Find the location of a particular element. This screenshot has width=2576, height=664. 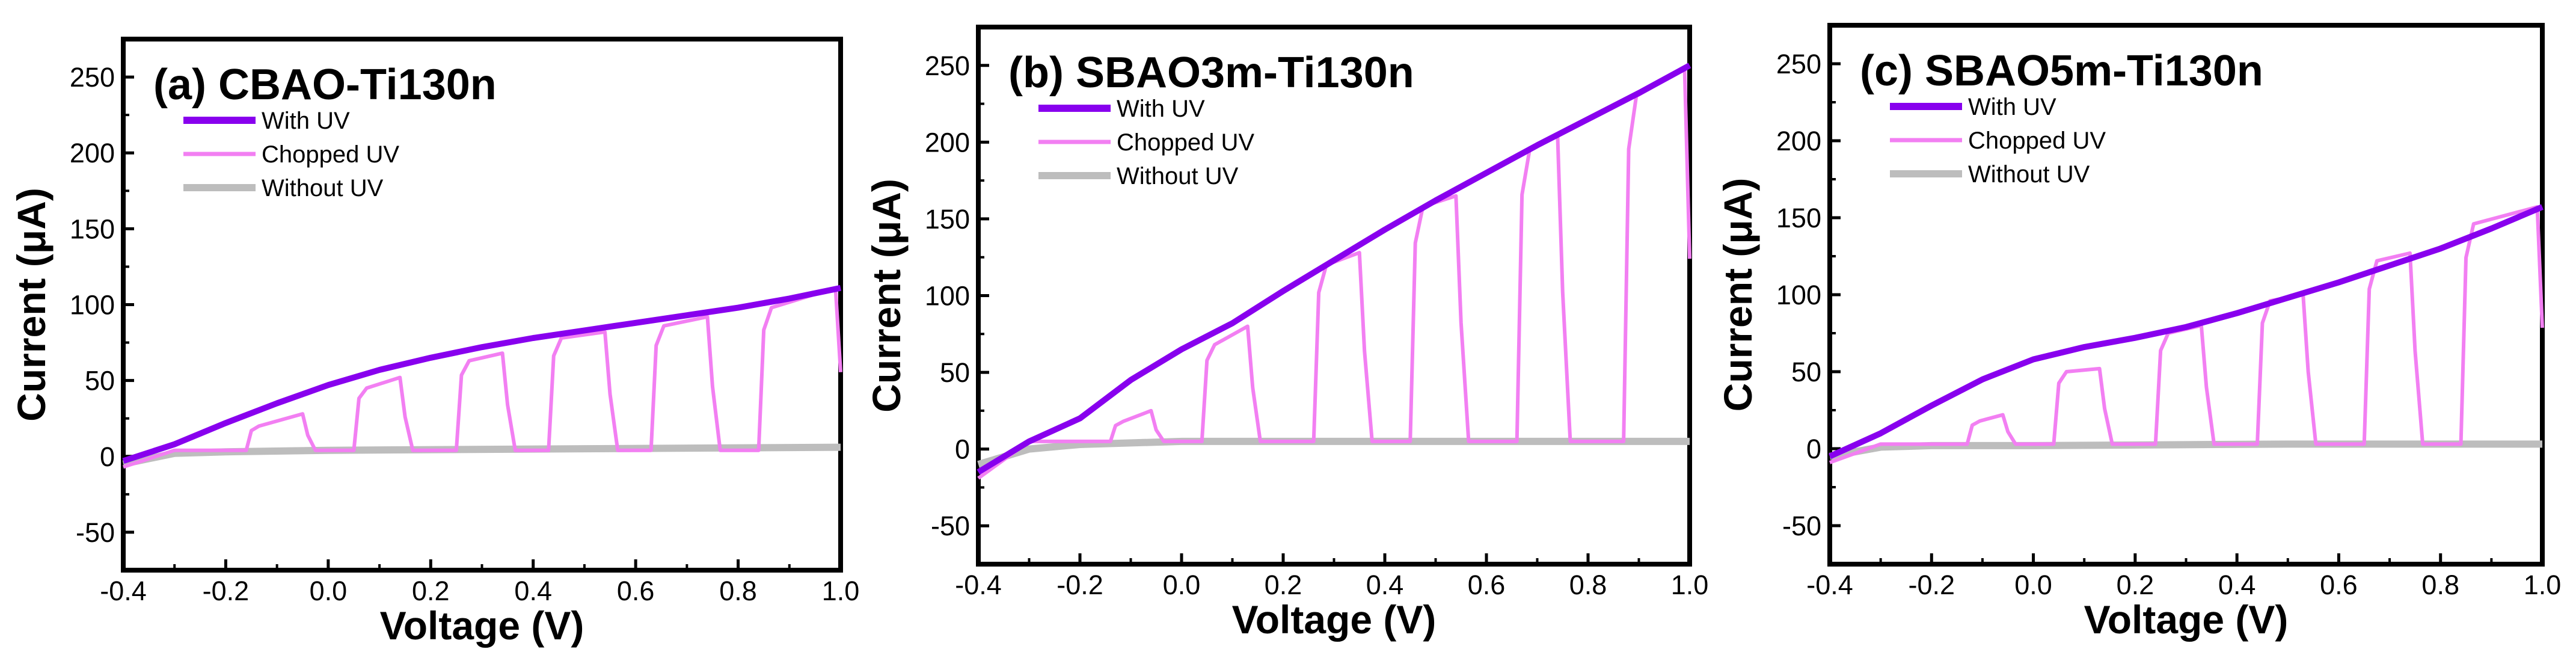

panel-title: (c) SBAO5m-Ti130n is located at coordinates (2061, 71).